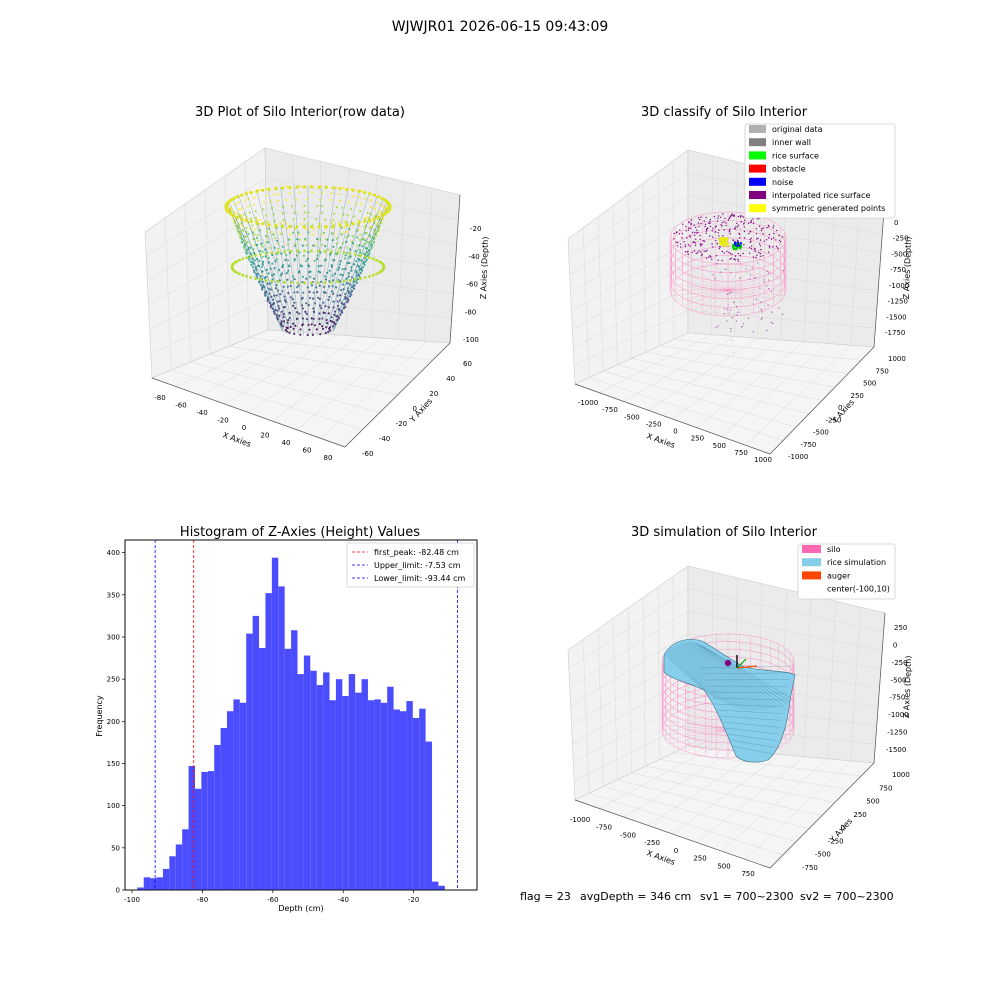 The width and height of the screenshot is (1000, 1000). What do you see at coordinates (113, 637) in the screenshot?
I see `hist-y-tick-label: 300` at bounding box center [113, 637].